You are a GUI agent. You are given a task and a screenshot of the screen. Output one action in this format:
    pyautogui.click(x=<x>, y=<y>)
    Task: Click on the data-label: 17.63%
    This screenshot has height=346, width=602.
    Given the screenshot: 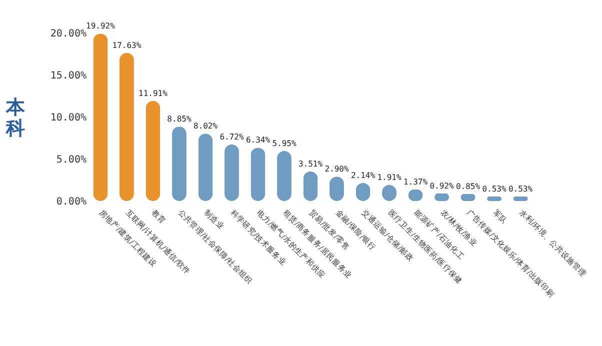 What is the action you would take?
    pyautogui.click(x=127, y=45)
    